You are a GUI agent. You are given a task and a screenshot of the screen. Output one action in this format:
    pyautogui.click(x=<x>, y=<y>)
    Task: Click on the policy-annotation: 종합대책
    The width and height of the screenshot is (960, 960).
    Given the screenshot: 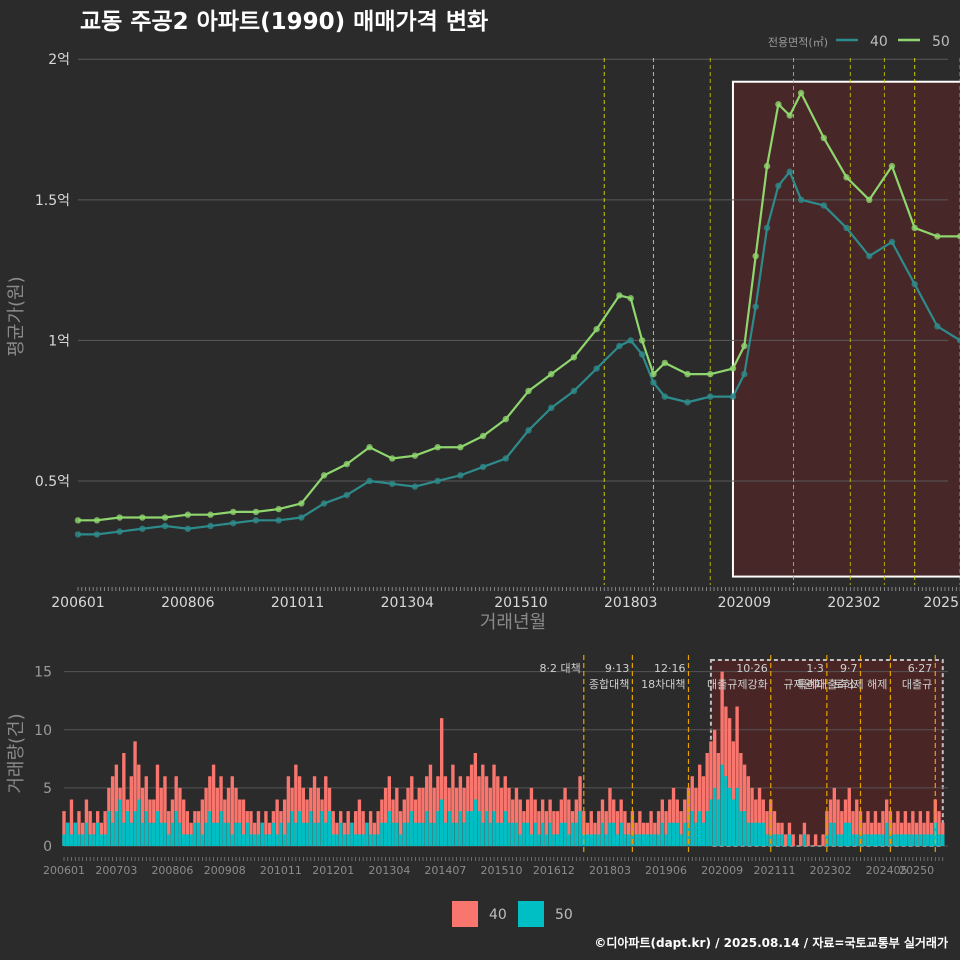 What is the action you would take?
    pyautogui.click(x=609, y=684)
    